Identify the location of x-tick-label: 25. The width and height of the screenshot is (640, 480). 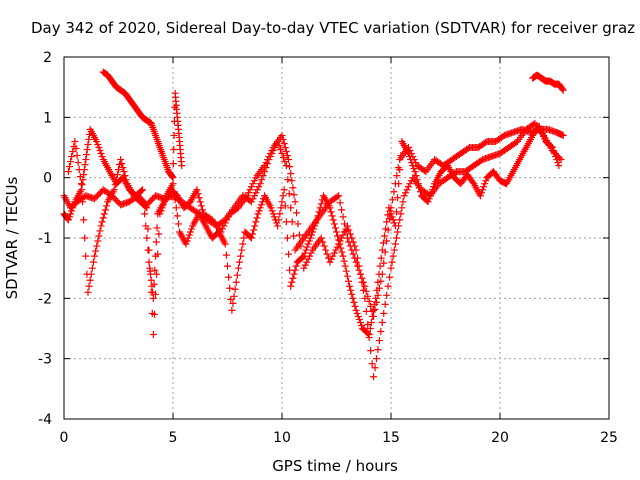
(609, 438).